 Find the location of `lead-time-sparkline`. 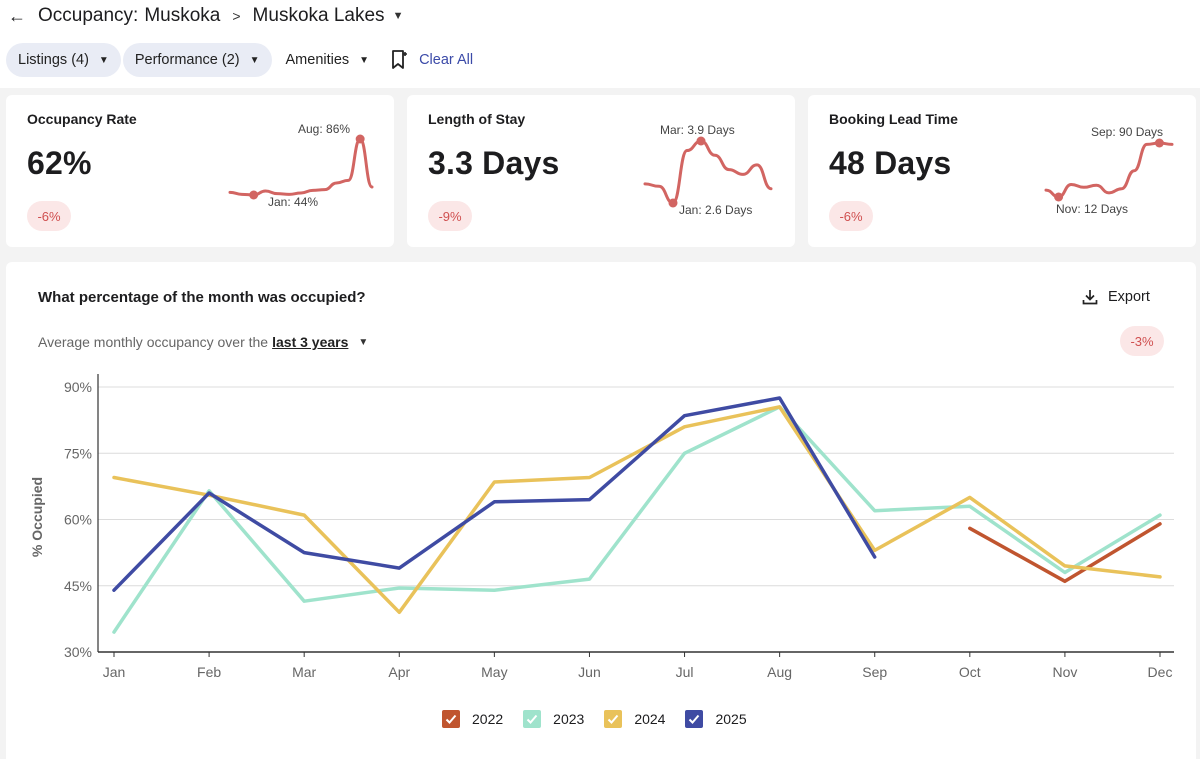

lead-time-sparkline is located at coordinates (1109, 170).